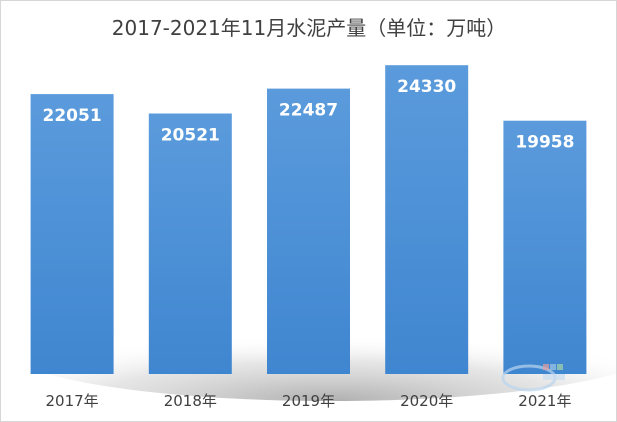 The width and height of the screenshot is (617, 422). I want to click on x-axis-ticks: 2017年 2018年 2019年 2020年 2021年, so click(309, 401).